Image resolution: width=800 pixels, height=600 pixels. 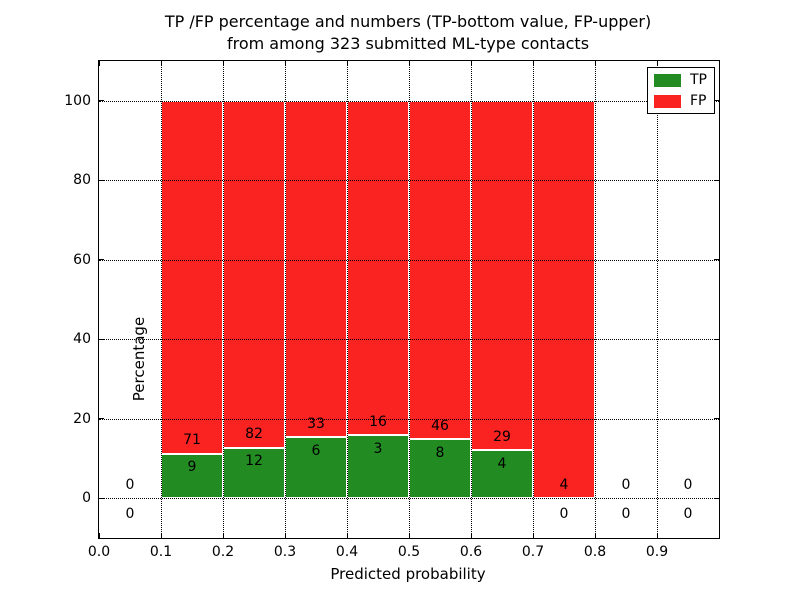 I want to click on y-tick-label: 40, so click(x=82, y=339).